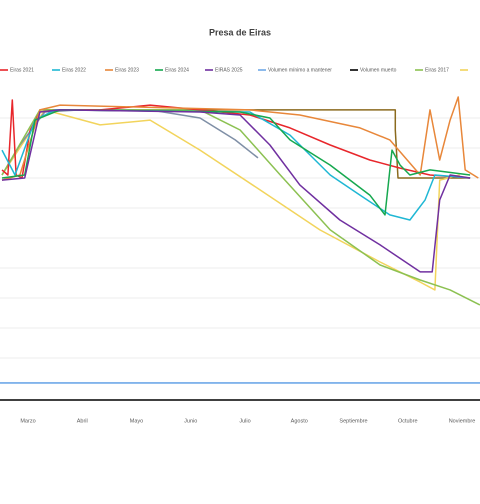 The image size is (480, 504). I want to click on legend-label: Volumen muerto, so click(378, 70).